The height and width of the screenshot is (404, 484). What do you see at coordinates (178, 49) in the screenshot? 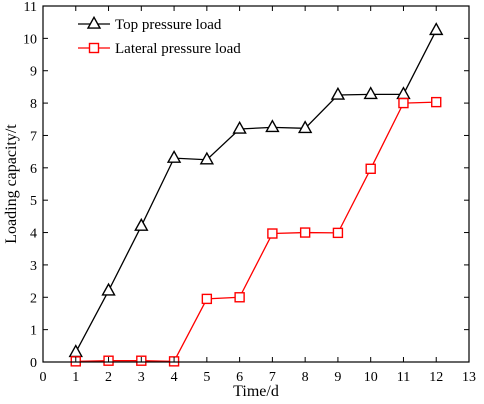
I see `legend-label-lateral-pressure: Lateral pressure load` at bounding box center [178, 49].